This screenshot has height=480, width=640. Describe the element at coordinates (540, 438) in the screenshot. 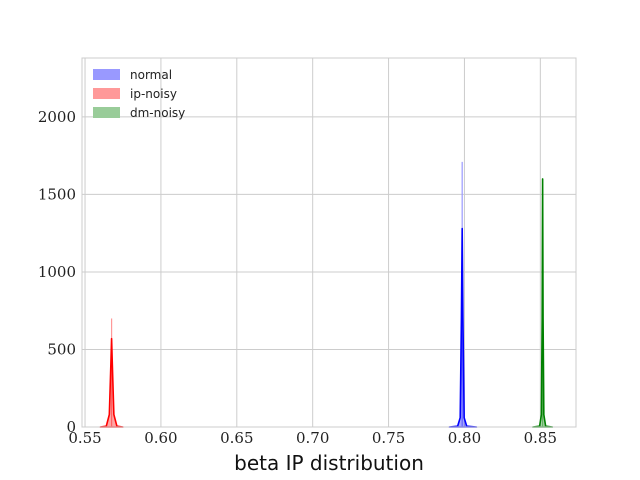

I see `x-tick-label: 0.85` at that location.